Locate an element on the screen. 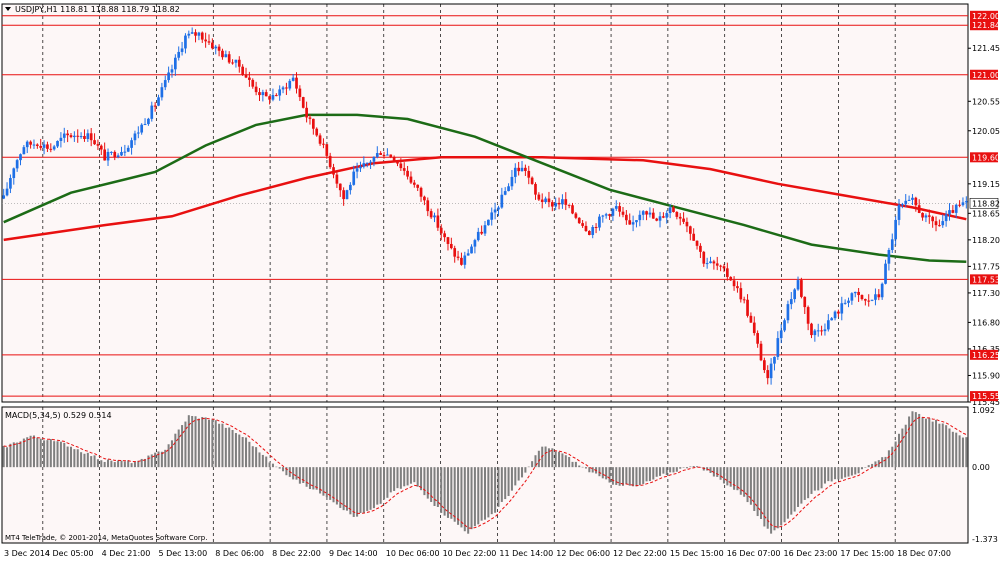 This screenshot has width=1000, height=565. macd-tick-label: -1.373 is located at coordinates (985, 539).